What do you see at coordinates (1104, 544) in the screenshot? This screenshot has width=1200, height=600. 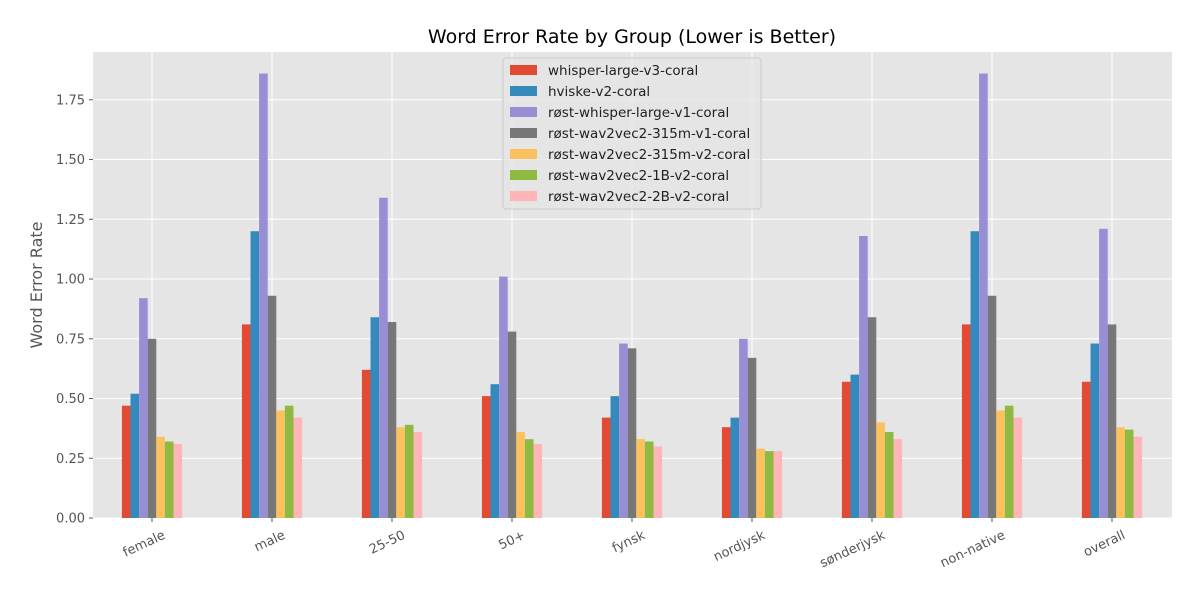 I see `x-tick-label: overall` at bounding box center [1104, 544].